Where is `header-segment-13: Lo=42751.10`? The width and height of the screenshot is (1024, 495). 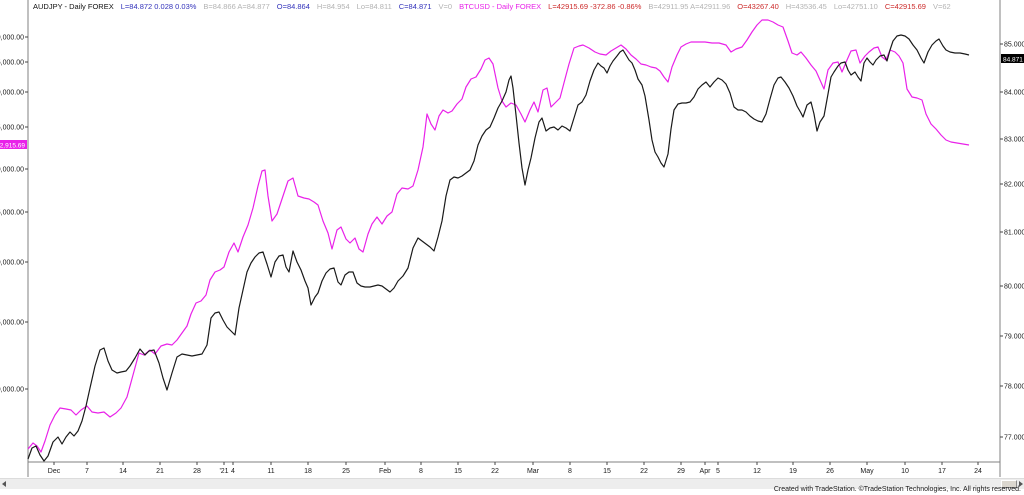
header-segment-13: Lo=42751.10 is located at coordinates (855, 6).